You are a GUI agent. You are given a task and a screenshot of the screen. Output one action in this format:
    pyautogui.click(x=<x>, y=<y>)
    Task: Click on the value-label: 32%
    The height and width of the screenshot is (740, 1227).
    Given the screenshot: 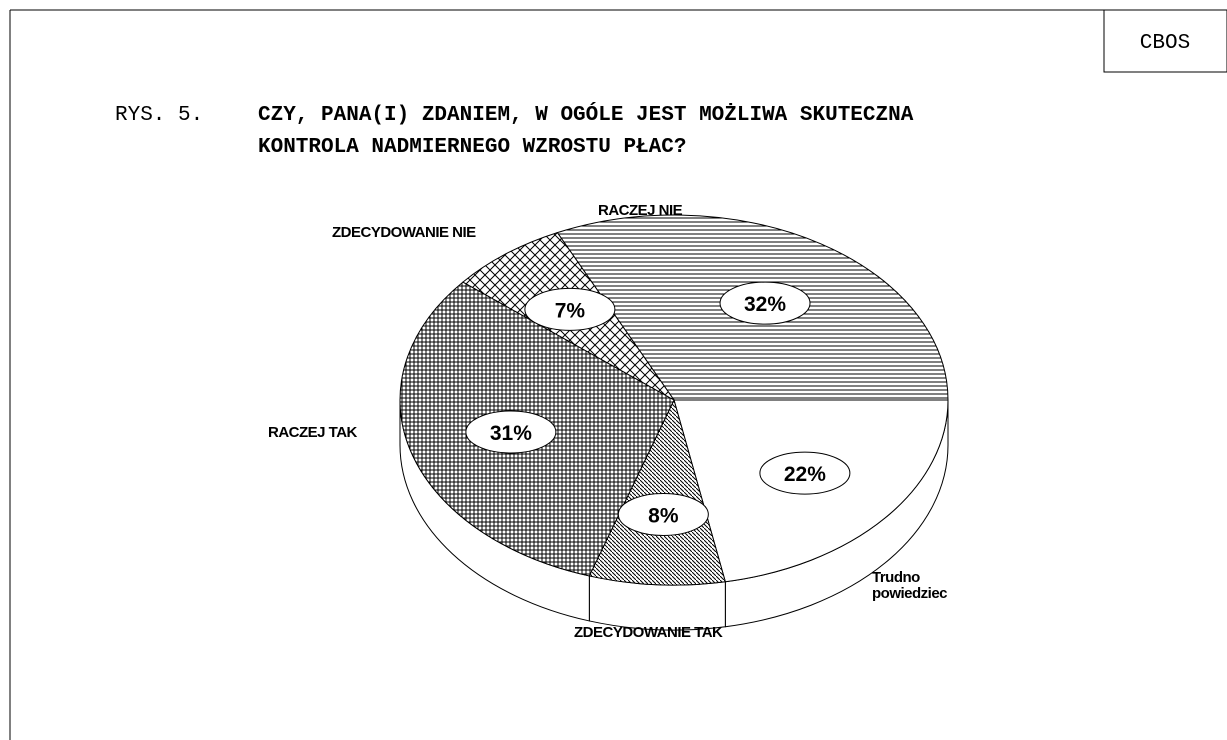 What is the action you would take?
    pyautogui.click(x=765, y=304)
    